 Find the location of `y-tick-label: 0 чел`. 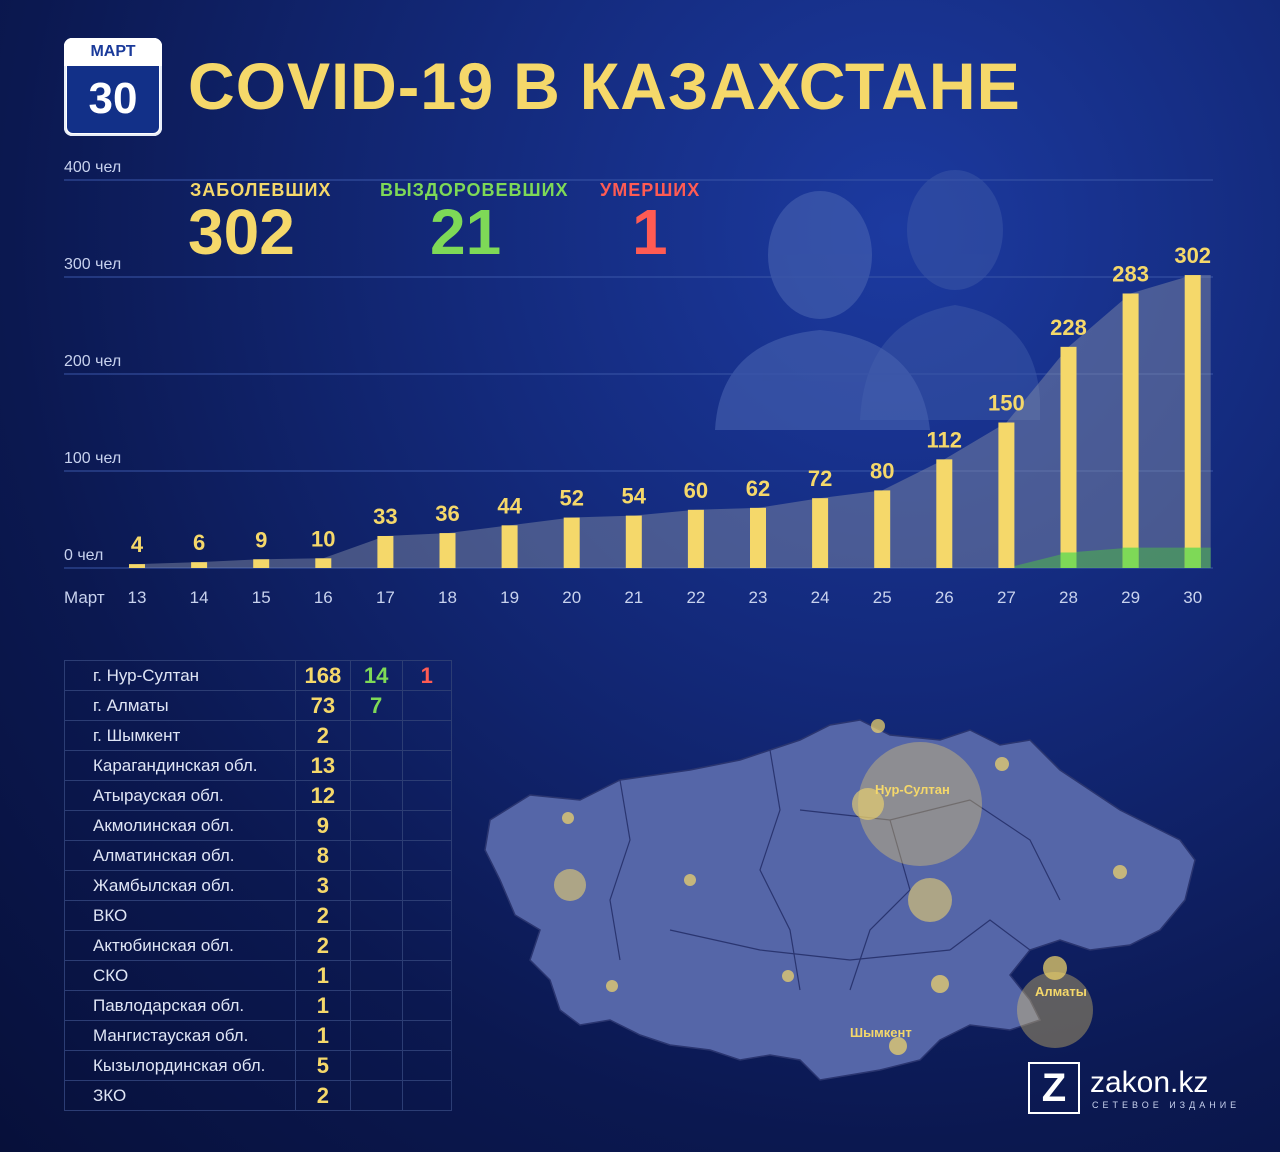

y-tick-label: 0 чел is located at coordinates (83, 555).